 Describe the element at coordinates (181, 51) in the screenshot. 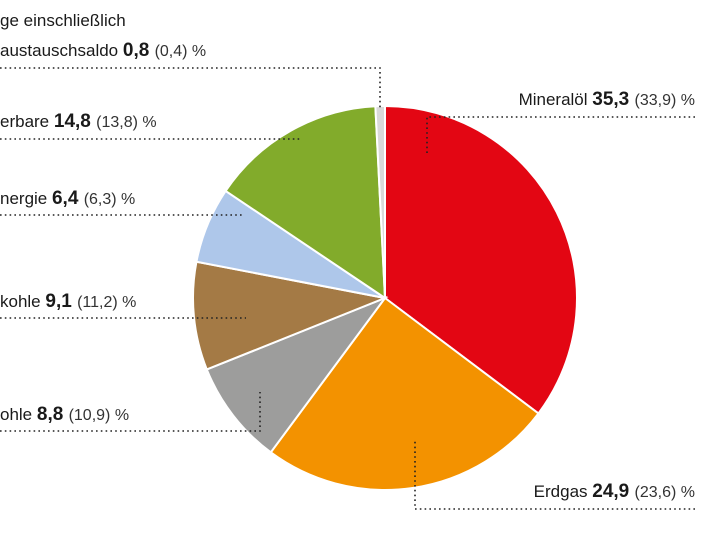

I see `slice-prev-6: (0,4) %` at that location.